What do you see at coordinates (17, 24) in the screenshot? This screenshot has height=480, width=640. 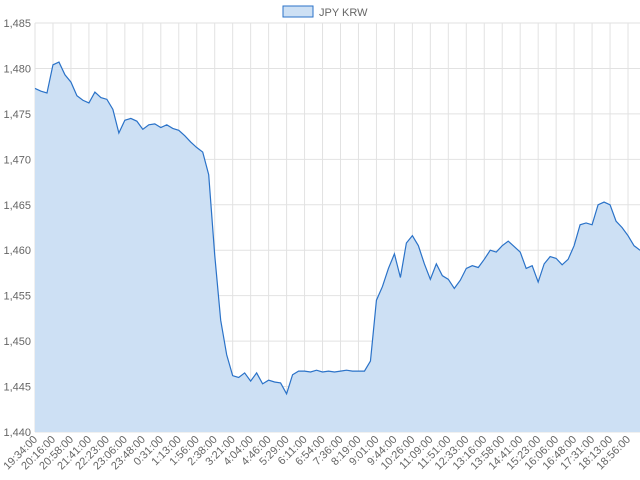 I see `y-tick-label: 1,485` at bounding box center [17, 24].